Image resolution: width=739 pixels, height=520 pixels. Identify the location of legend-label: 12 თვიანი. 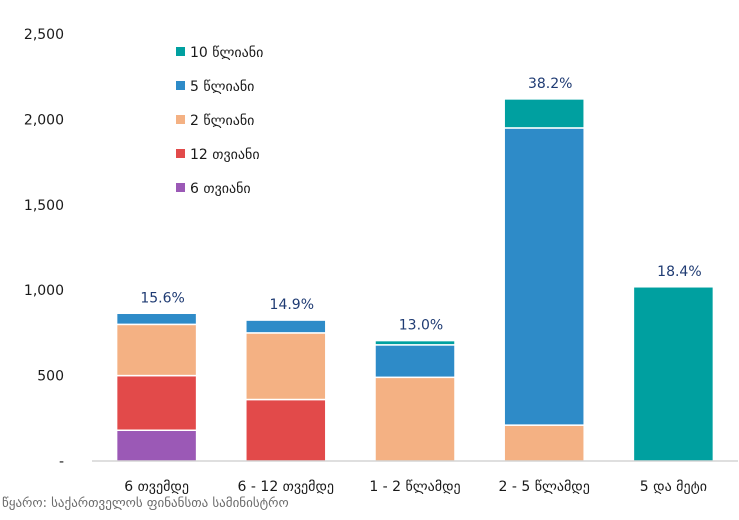
(225, 155).